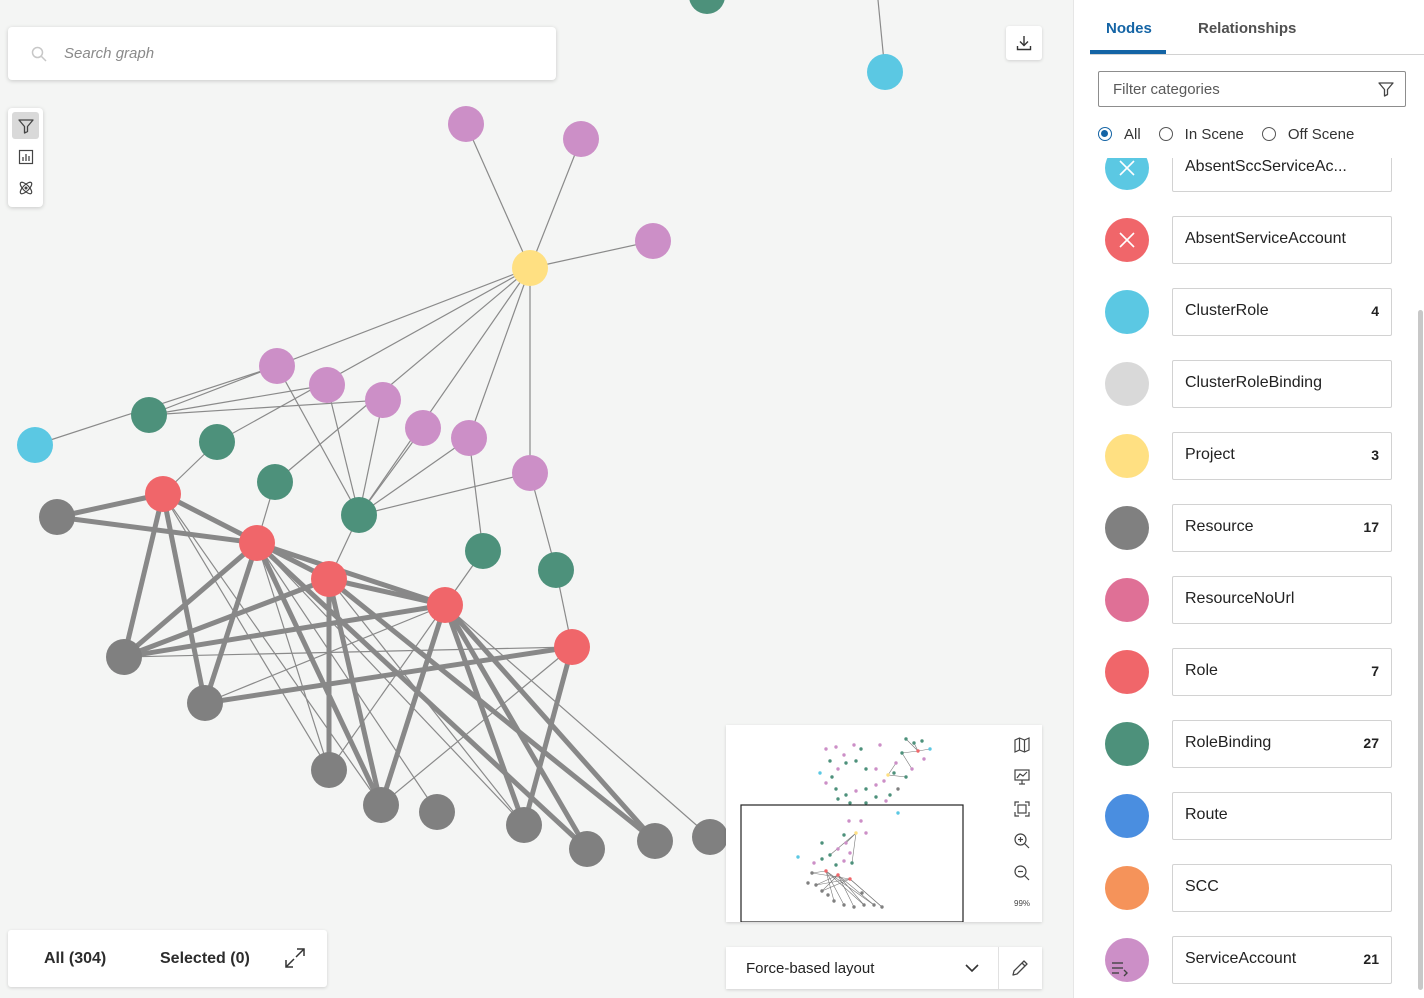 Image resolution: width=1424 pixels, height=998 pixels. What do you see at coordinates (1120, 968) in the screenshot?
I see `sort-icon` at bounding box center [1120, 968].